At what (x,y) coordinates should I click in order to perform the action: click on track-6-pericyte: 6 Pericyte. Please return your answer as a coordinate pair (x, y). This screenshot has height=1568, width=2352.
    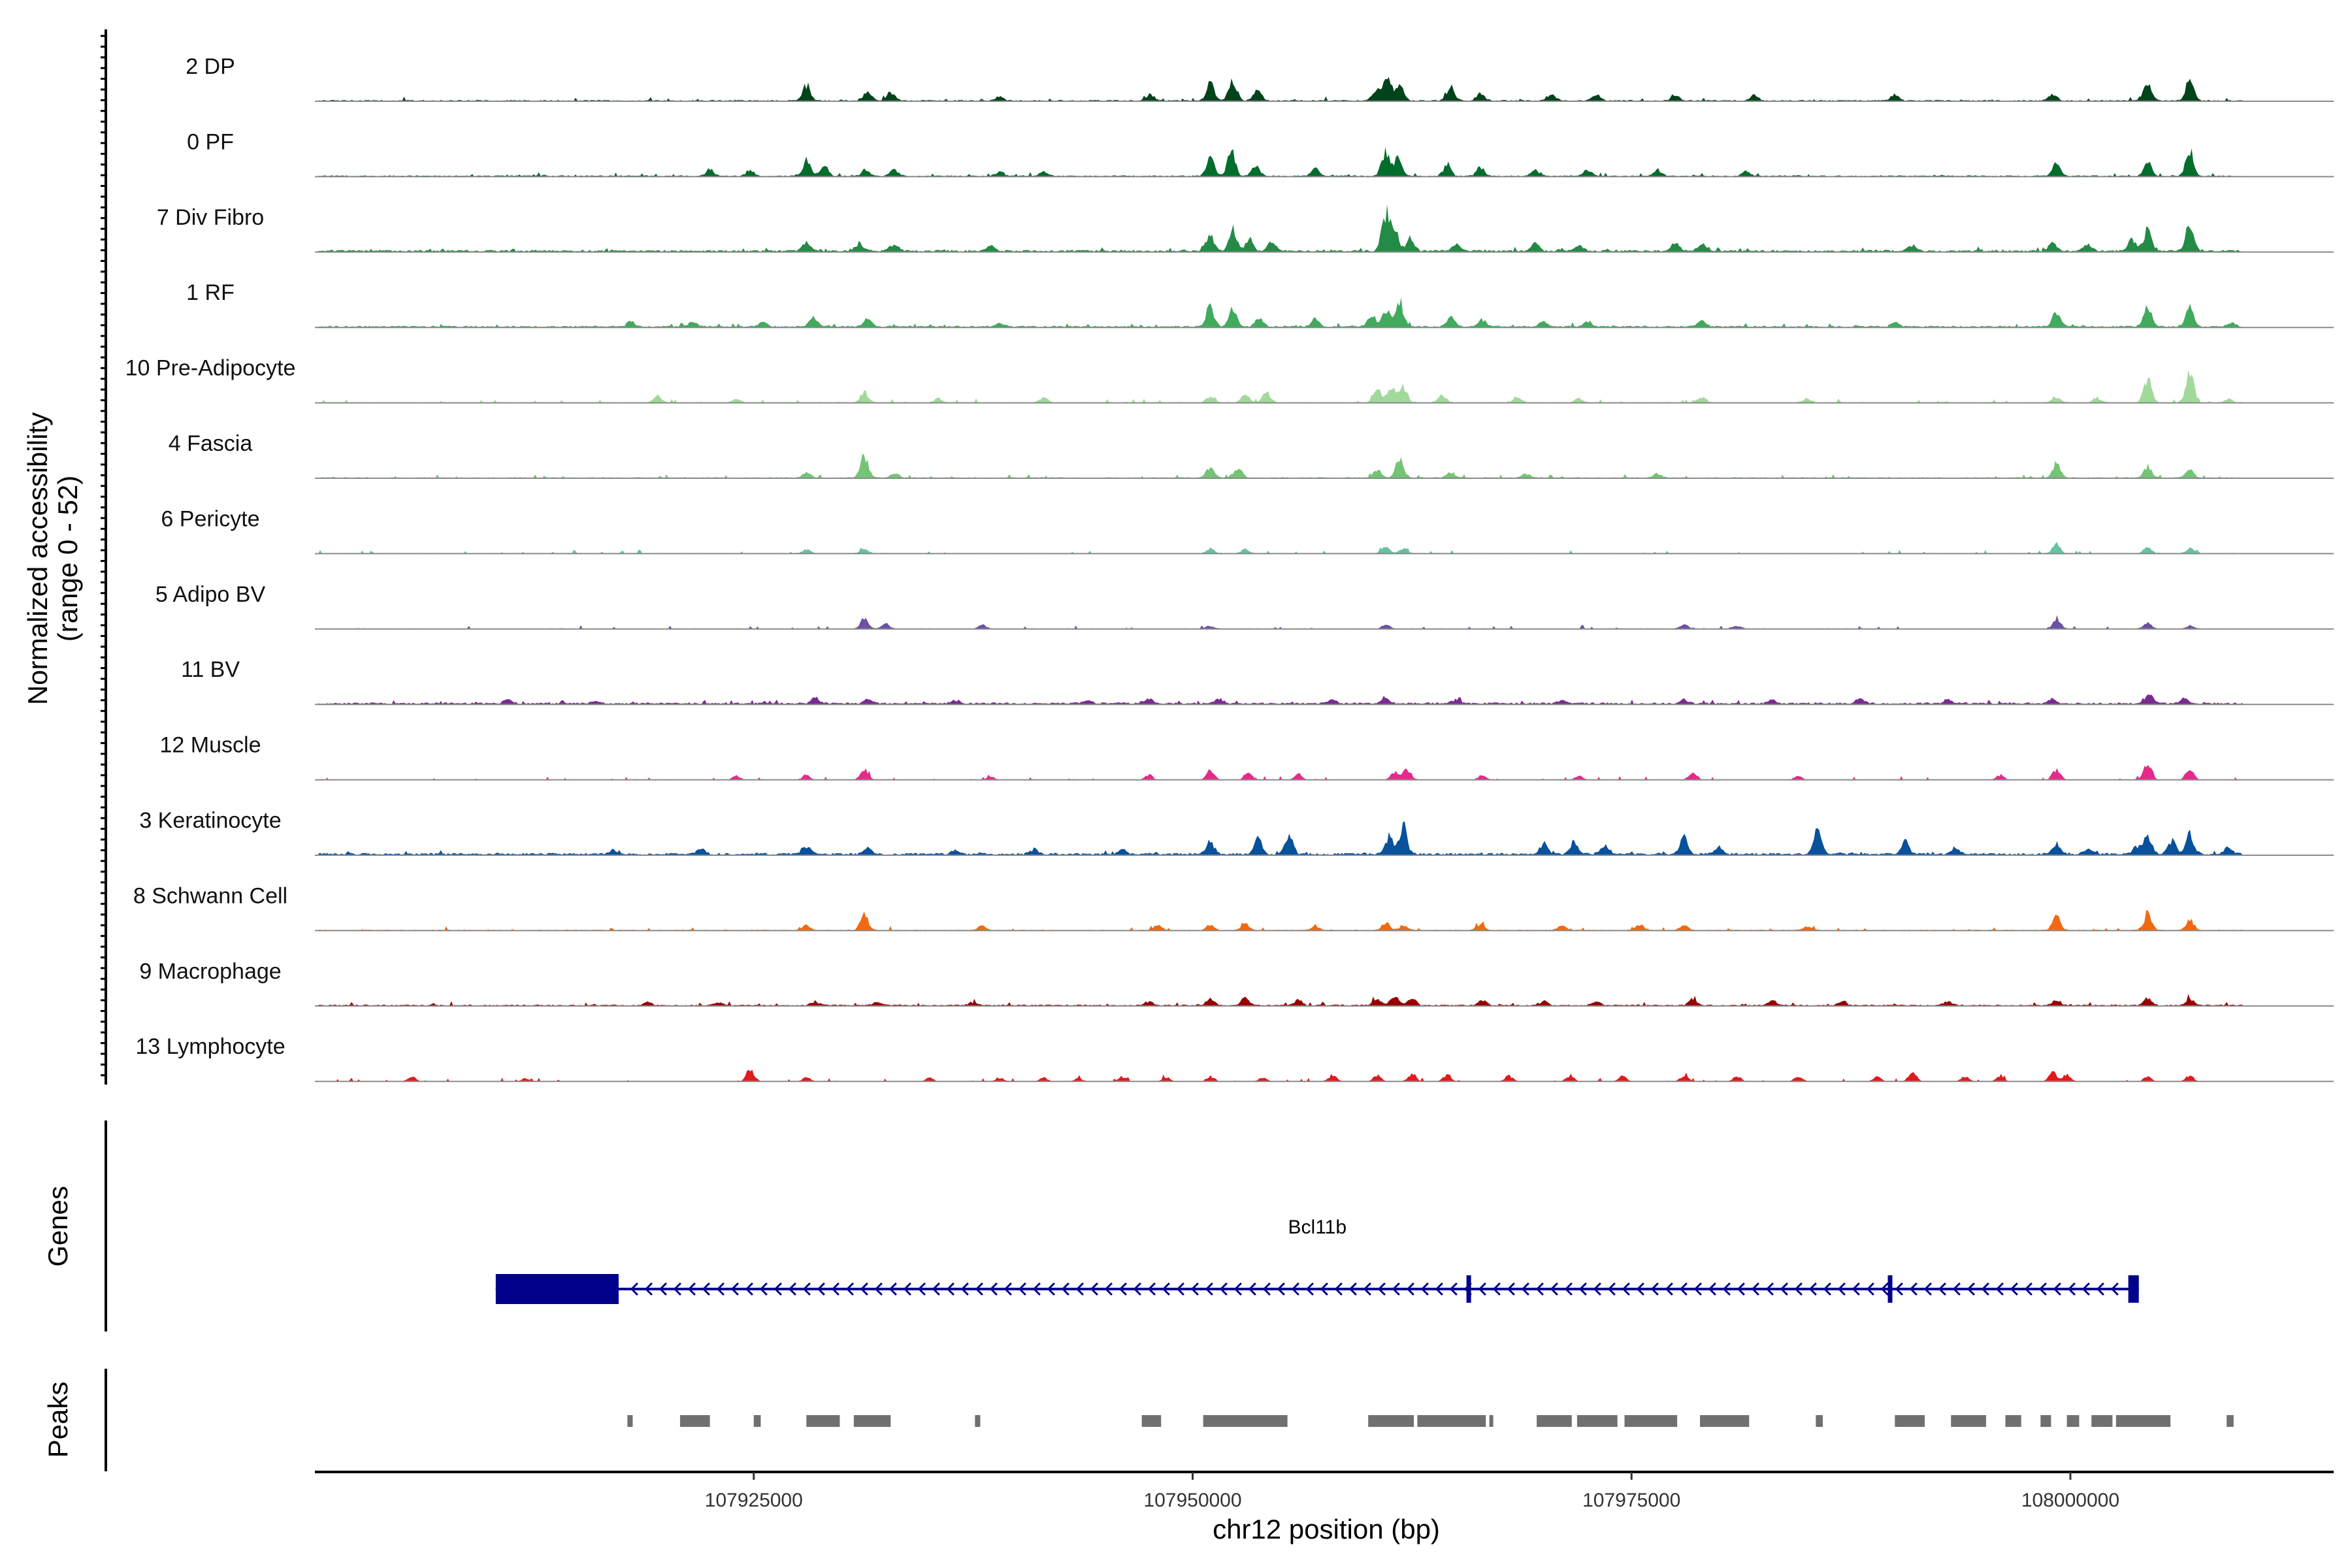
    Looking at the image, I should click on (1247, 530).